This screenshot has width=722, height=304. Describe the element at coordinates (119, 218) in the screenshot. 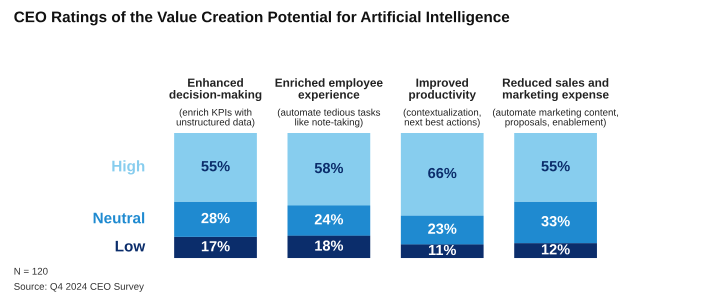

I see `series-label: Neutral` at that location.